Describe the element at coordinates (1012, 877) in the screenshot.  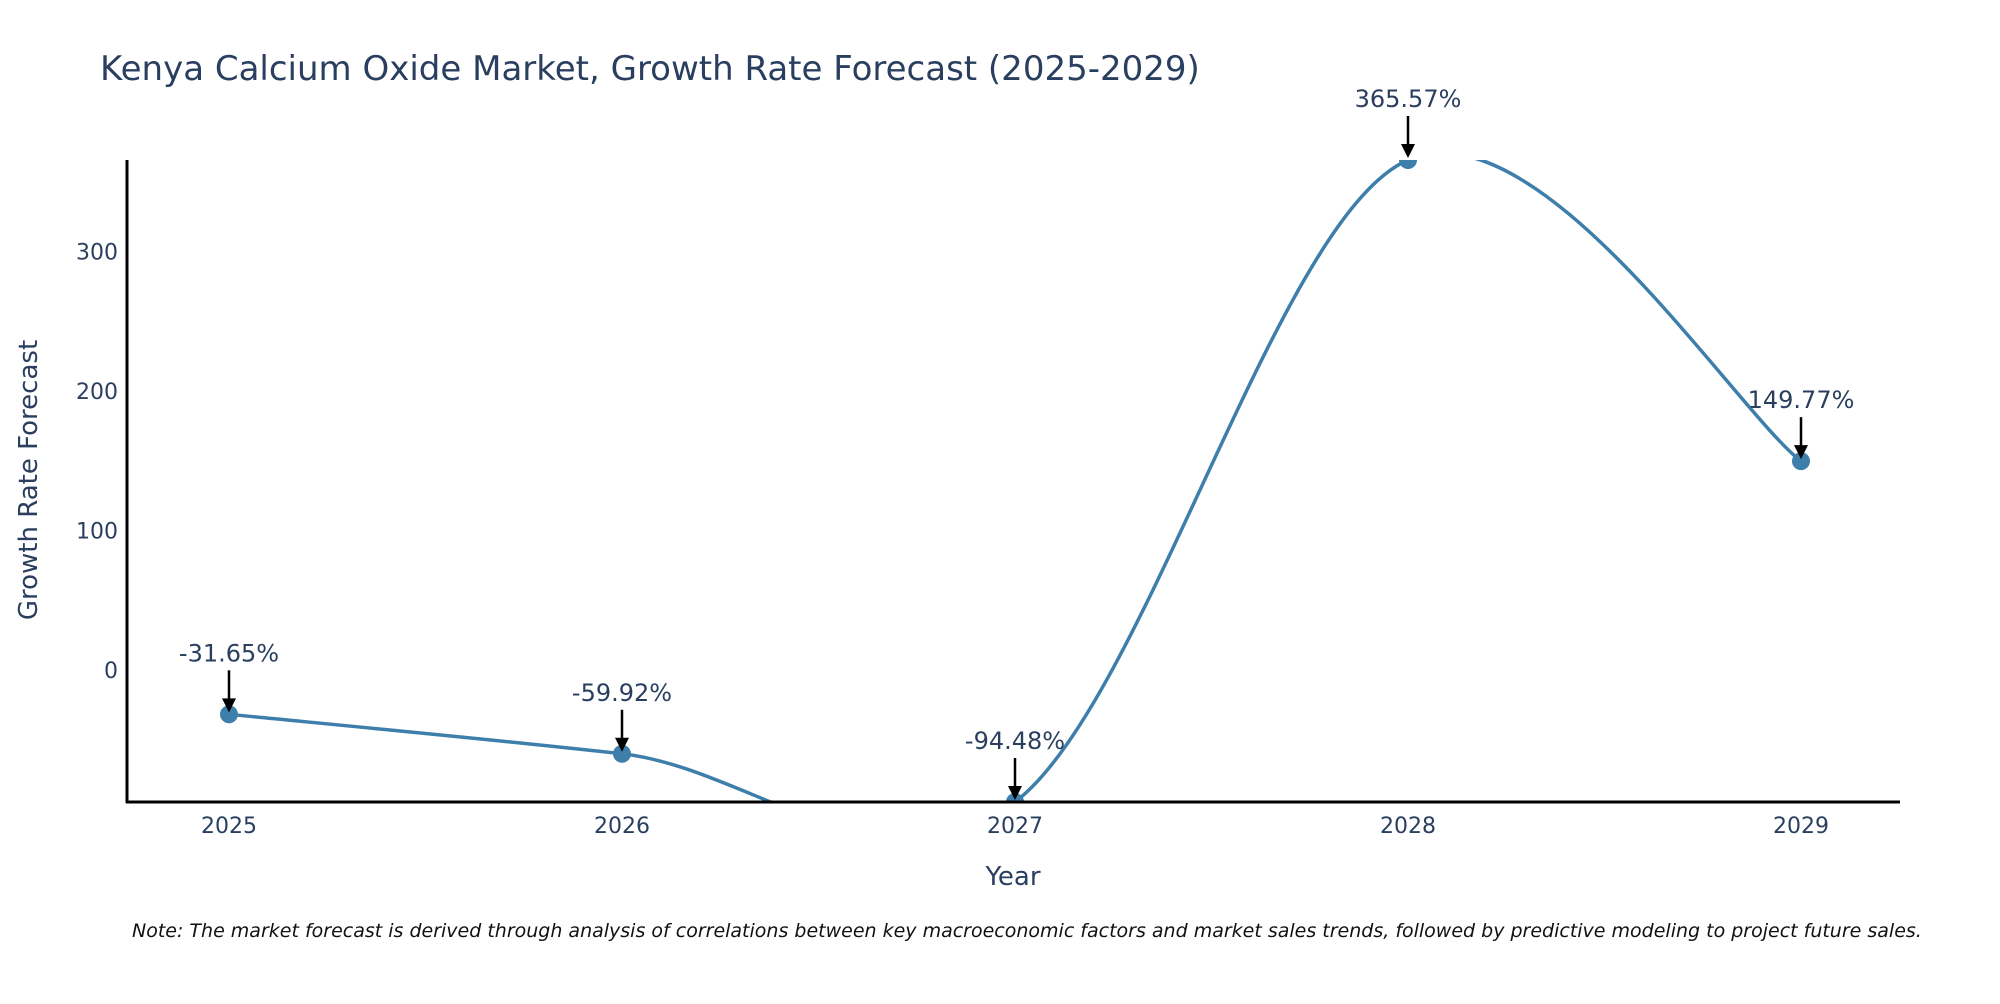
I see `x-axis-title: Year` at that location.